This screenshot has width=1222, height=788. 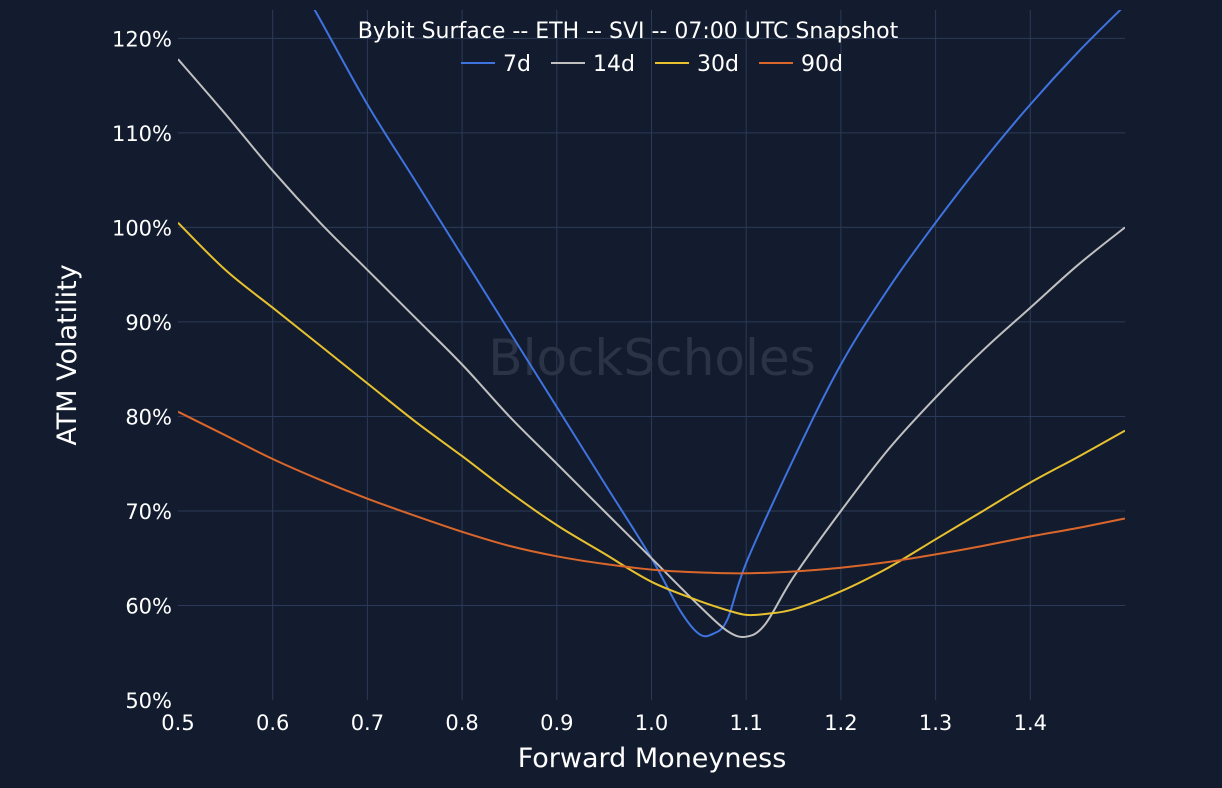 I want to click on watermark: BlockScholes, so click(x=651, y=358).